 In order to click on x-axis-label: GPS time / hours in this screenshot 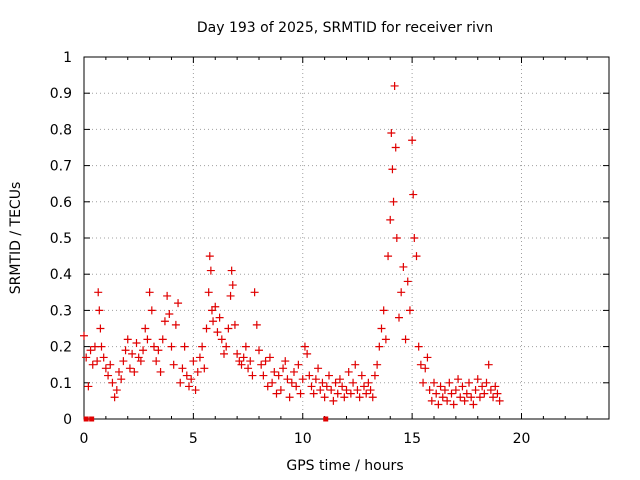, I will do `click(344, 466)`.